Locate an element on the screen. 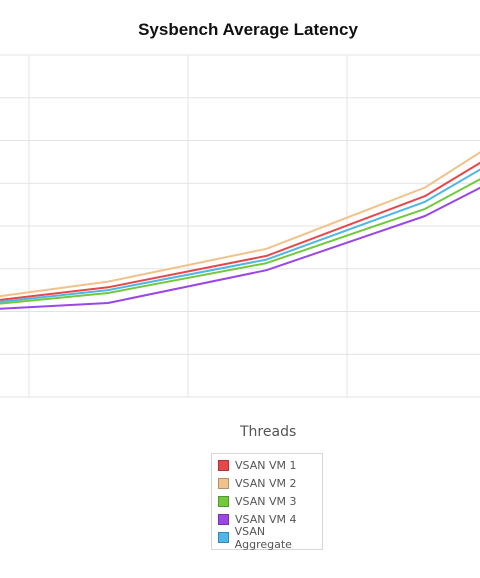 This screenshot has width=480, height=578. legend-item: VSAN VM 1 is located at coordinates (267, 465).